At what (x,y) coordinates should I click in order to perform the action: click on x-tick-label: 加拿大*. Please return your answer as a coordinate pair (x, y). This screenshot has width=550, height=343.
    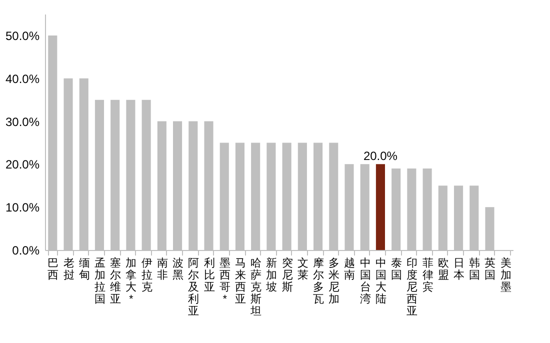
    Looking at the image, I should click on (131, 281).